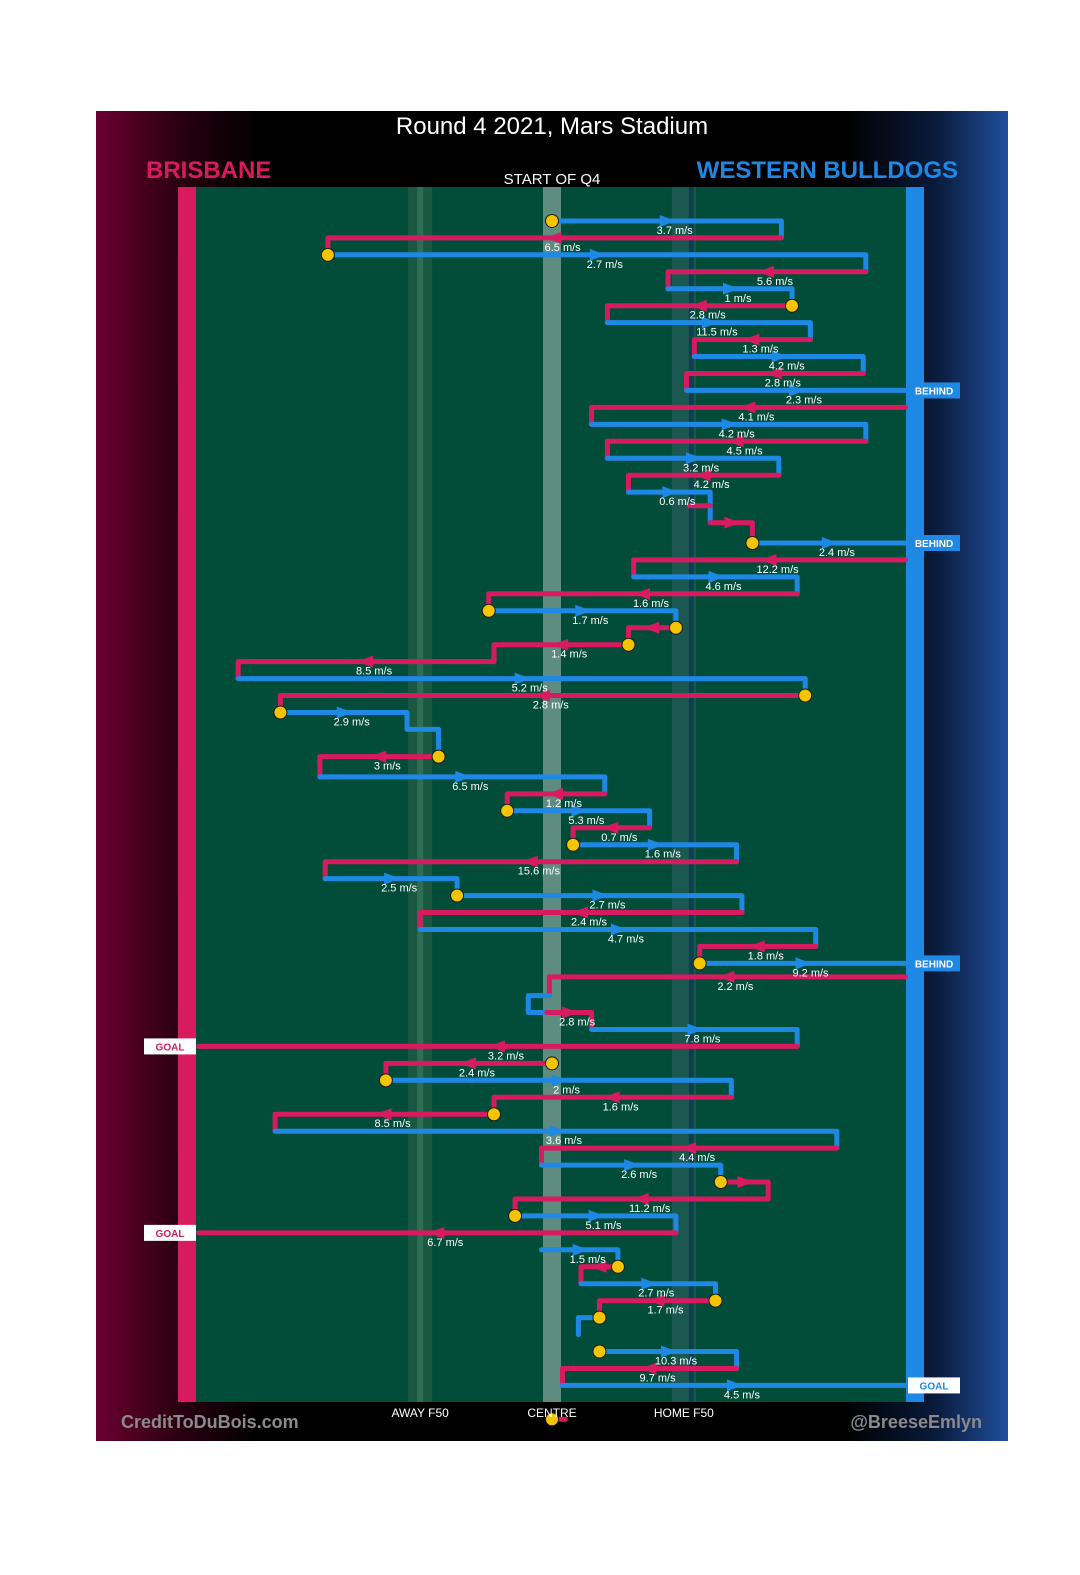  What do you see at coordinates (170, 1232) in the screenshot?
I see `outcome-tag` at bounding box center [170, 1232].